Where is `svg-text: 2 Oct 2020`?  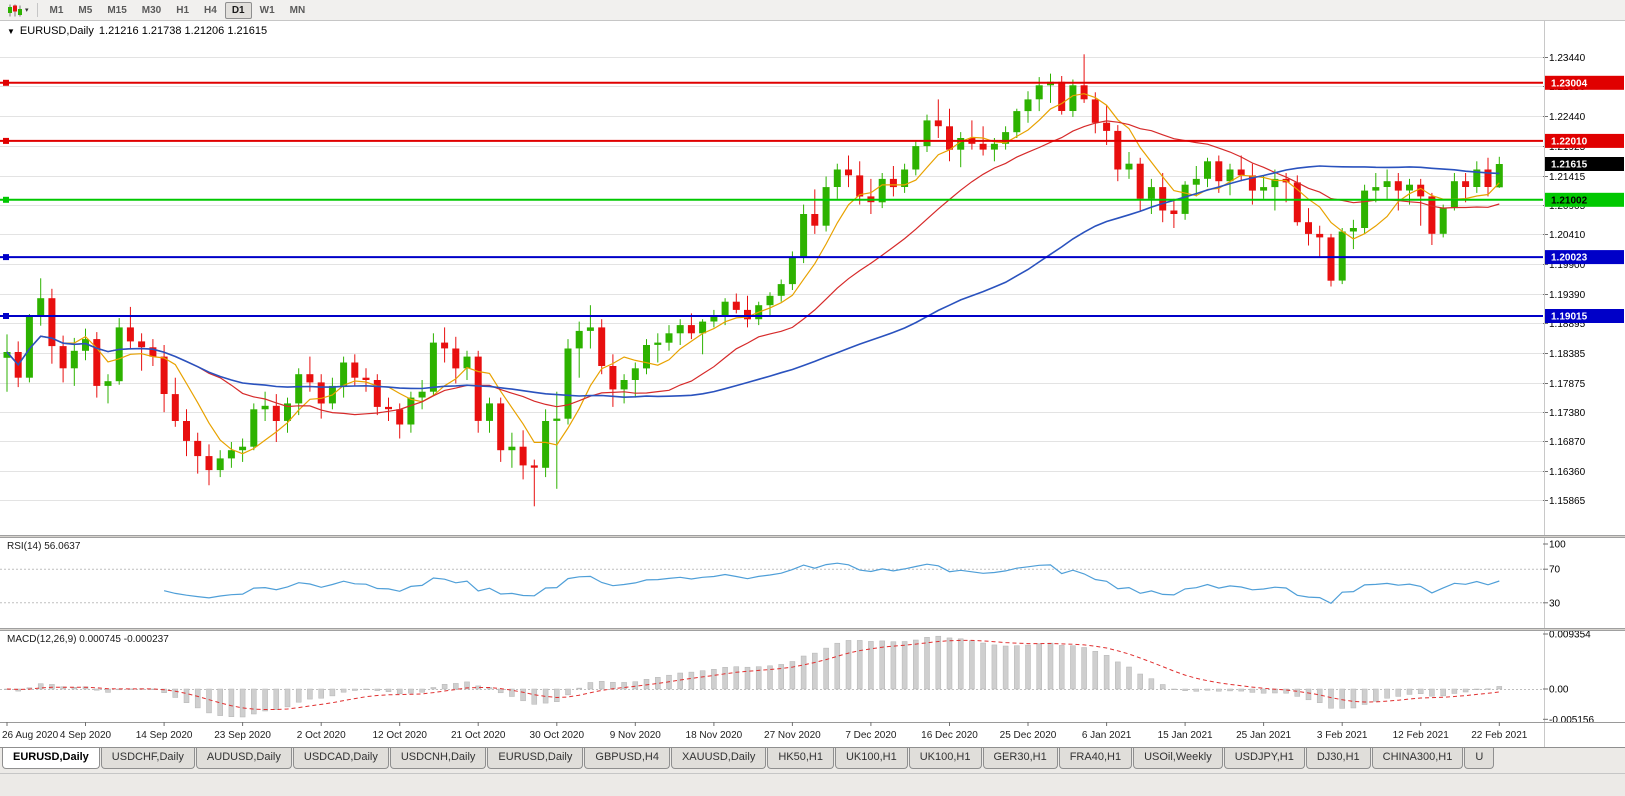
svg-text: 2 Oct 2020 is located at coordinates (321, 735).